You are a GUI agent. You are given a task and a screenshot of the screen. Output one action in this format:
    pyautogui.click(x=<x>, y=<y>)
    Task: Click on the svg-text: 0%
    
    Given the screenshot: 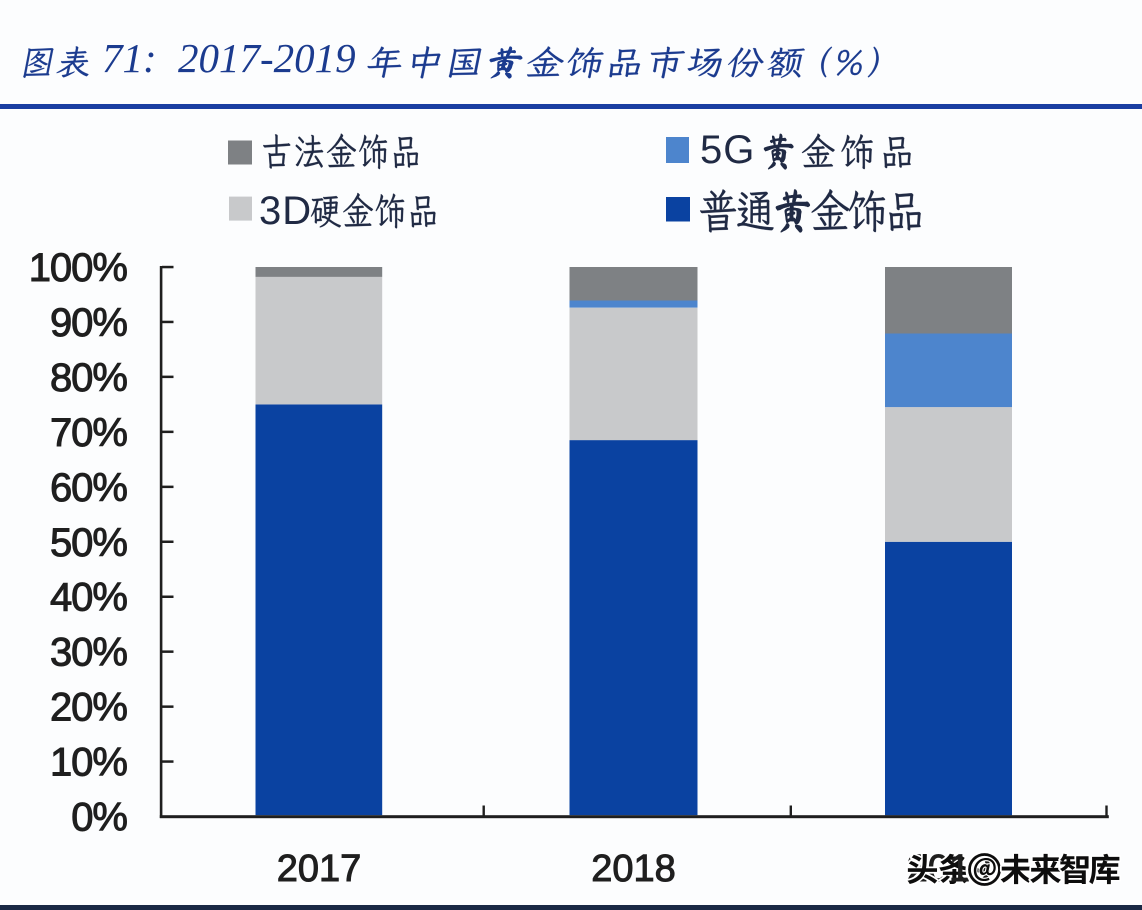 What is the action you would take?
    pyautogui.click(x=99, y=818)
    